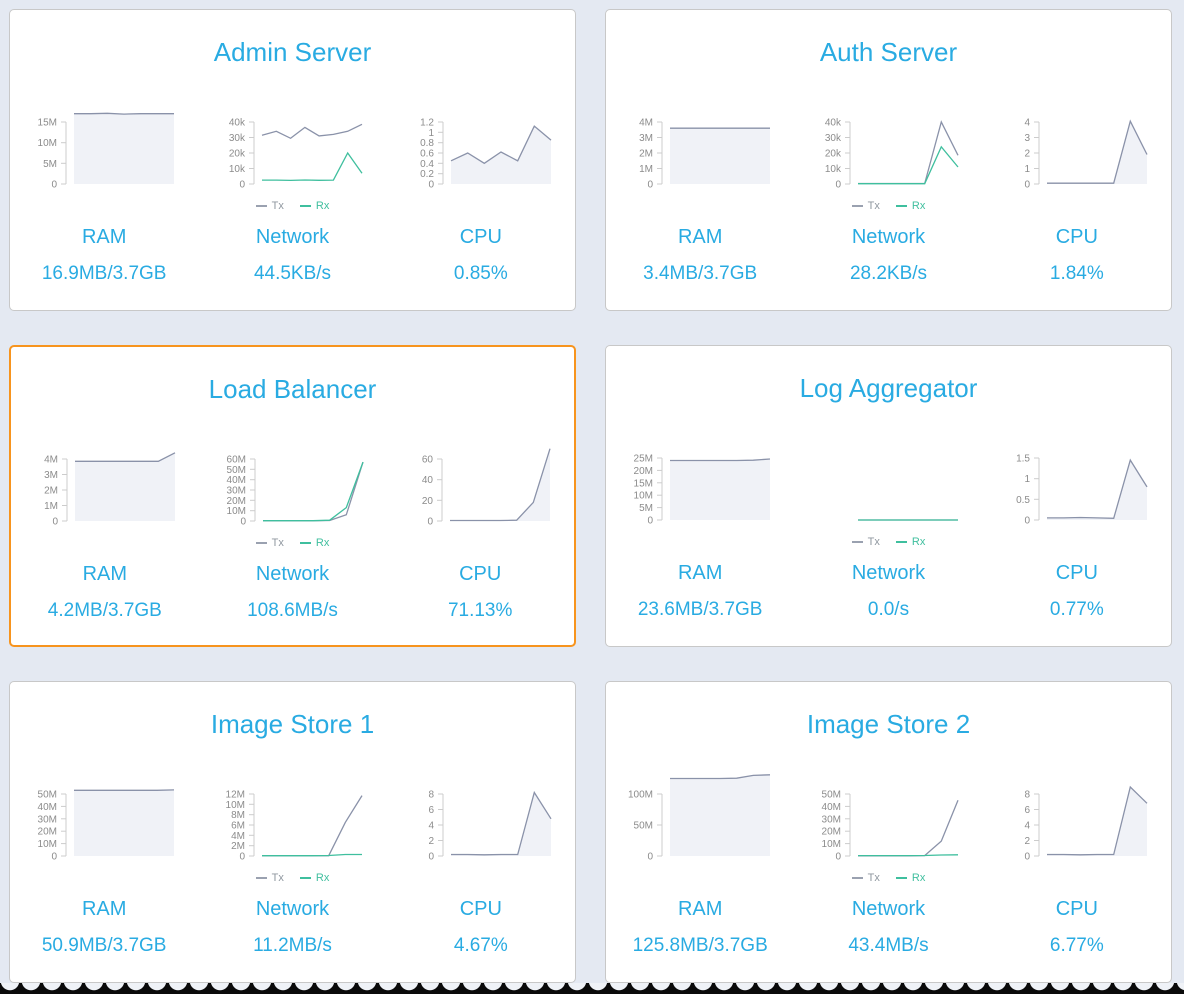  Describe the element at coordinates (428, 480) in the screenshot. I see `svg-text: 40` at that location.